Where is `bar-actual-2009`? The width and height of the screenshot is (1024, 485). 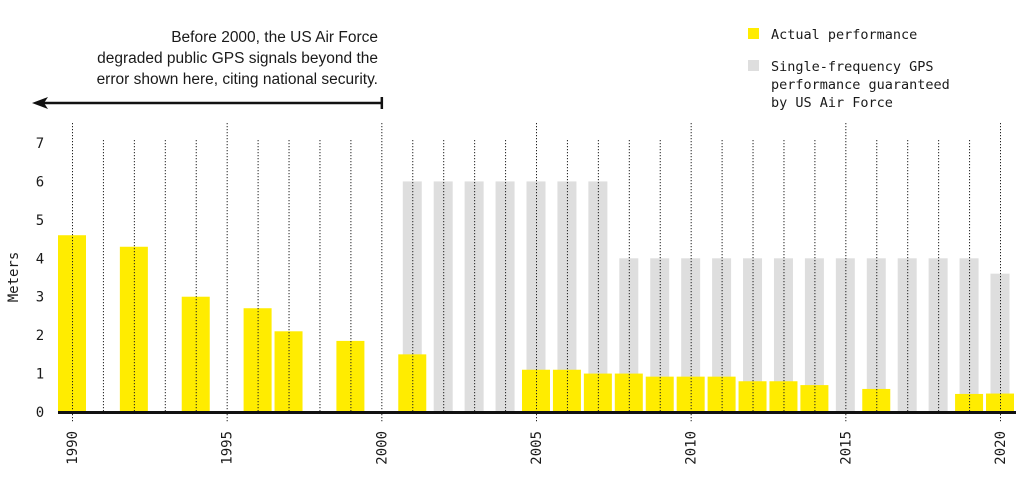
bar-actual-2009 is located at coordinates (659, 394).